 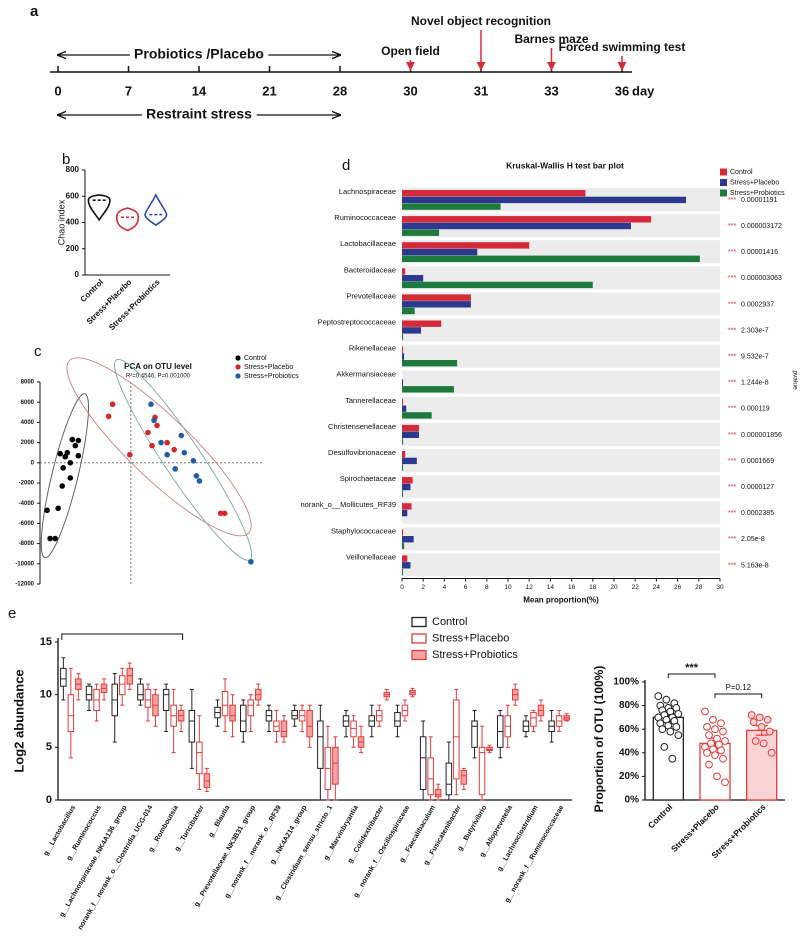 I want to click on y-tick-label: -12000, so click(x=24, y=585).